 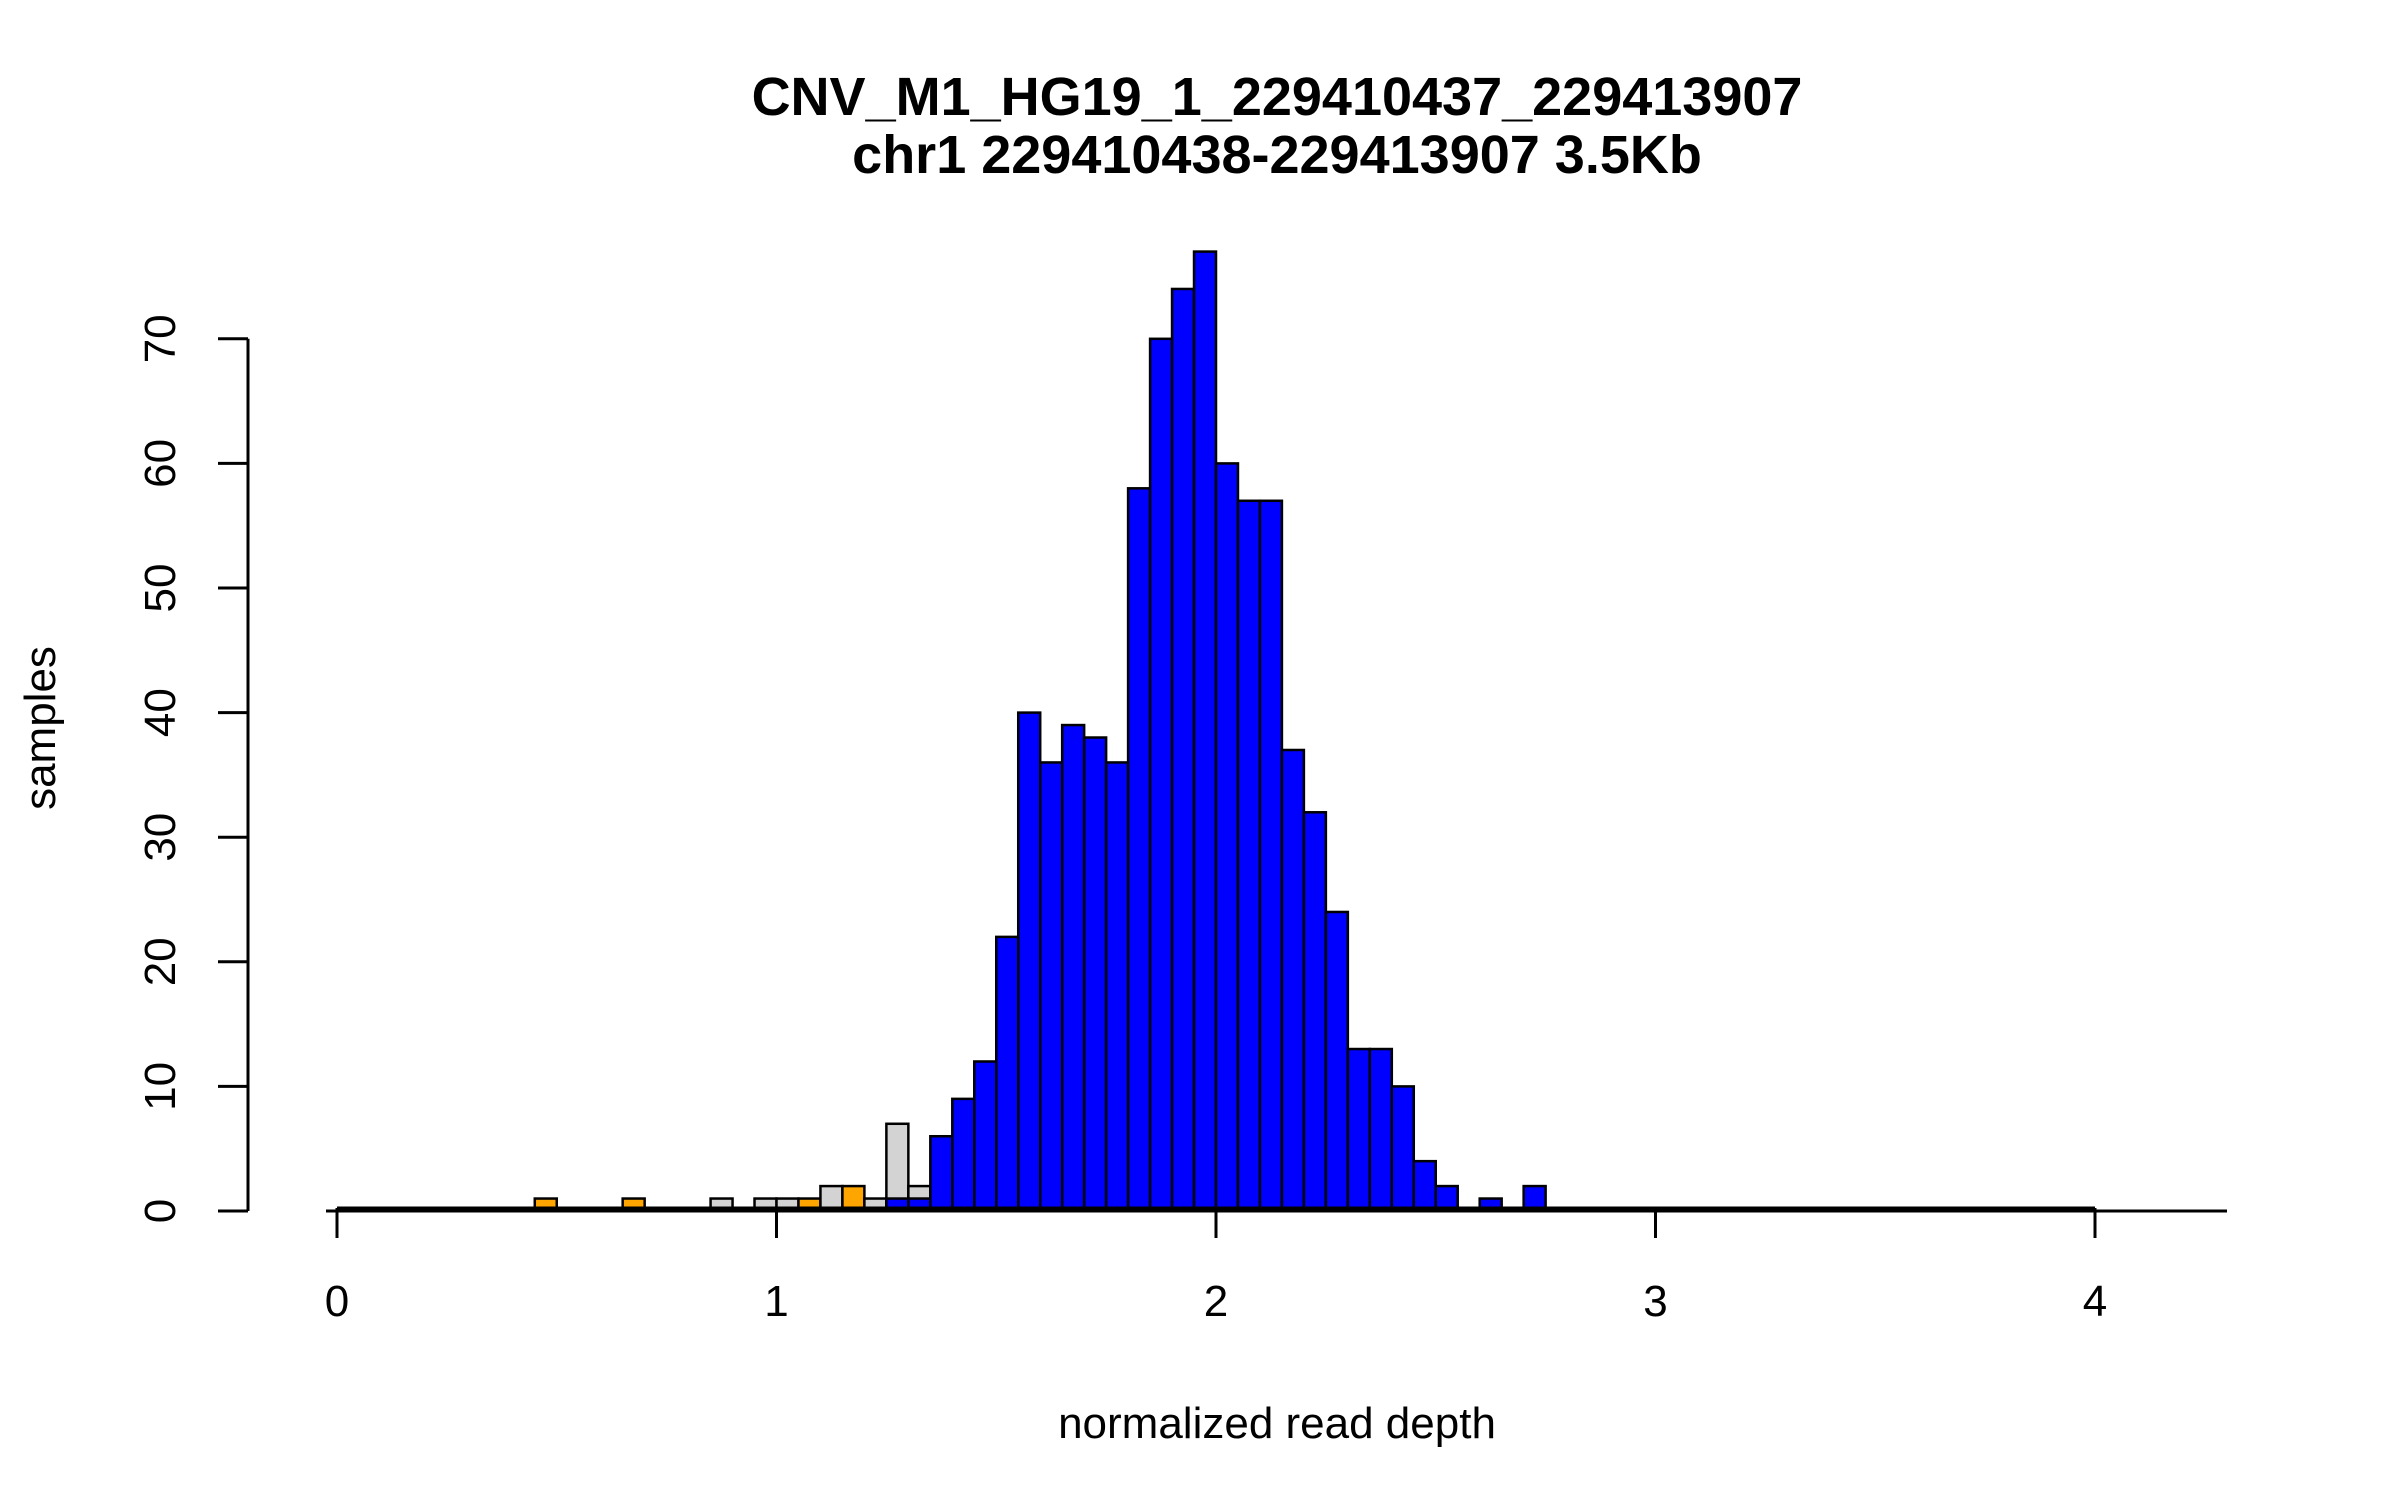 What do you see at coordinates (160, 1086) in the screenshot?
I see `y-tick-label: 10` at bounding box center [160, 1086].